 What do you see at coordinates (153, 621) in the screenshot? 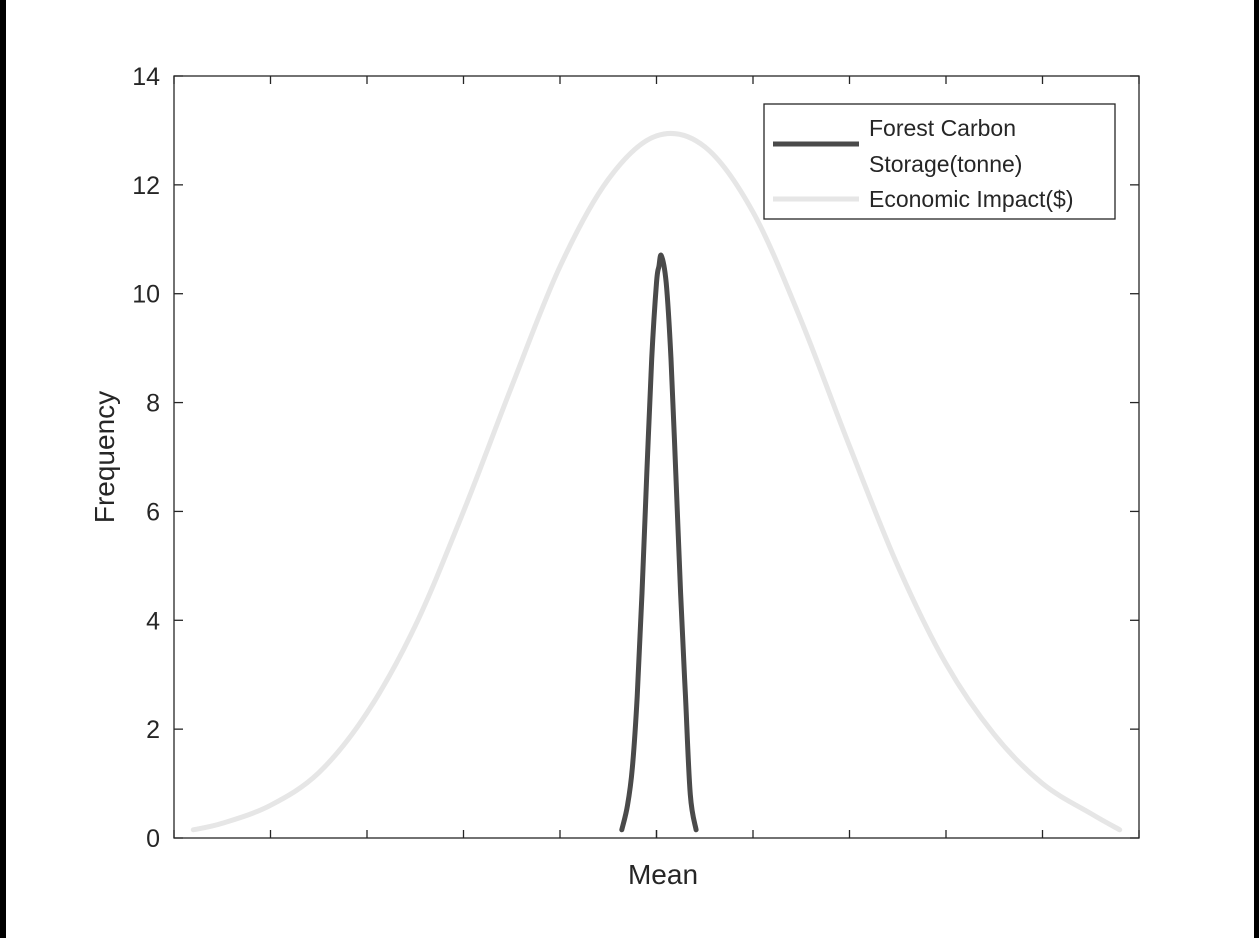
I see `y-tick-label: 4` at bounding box center [153, 621].